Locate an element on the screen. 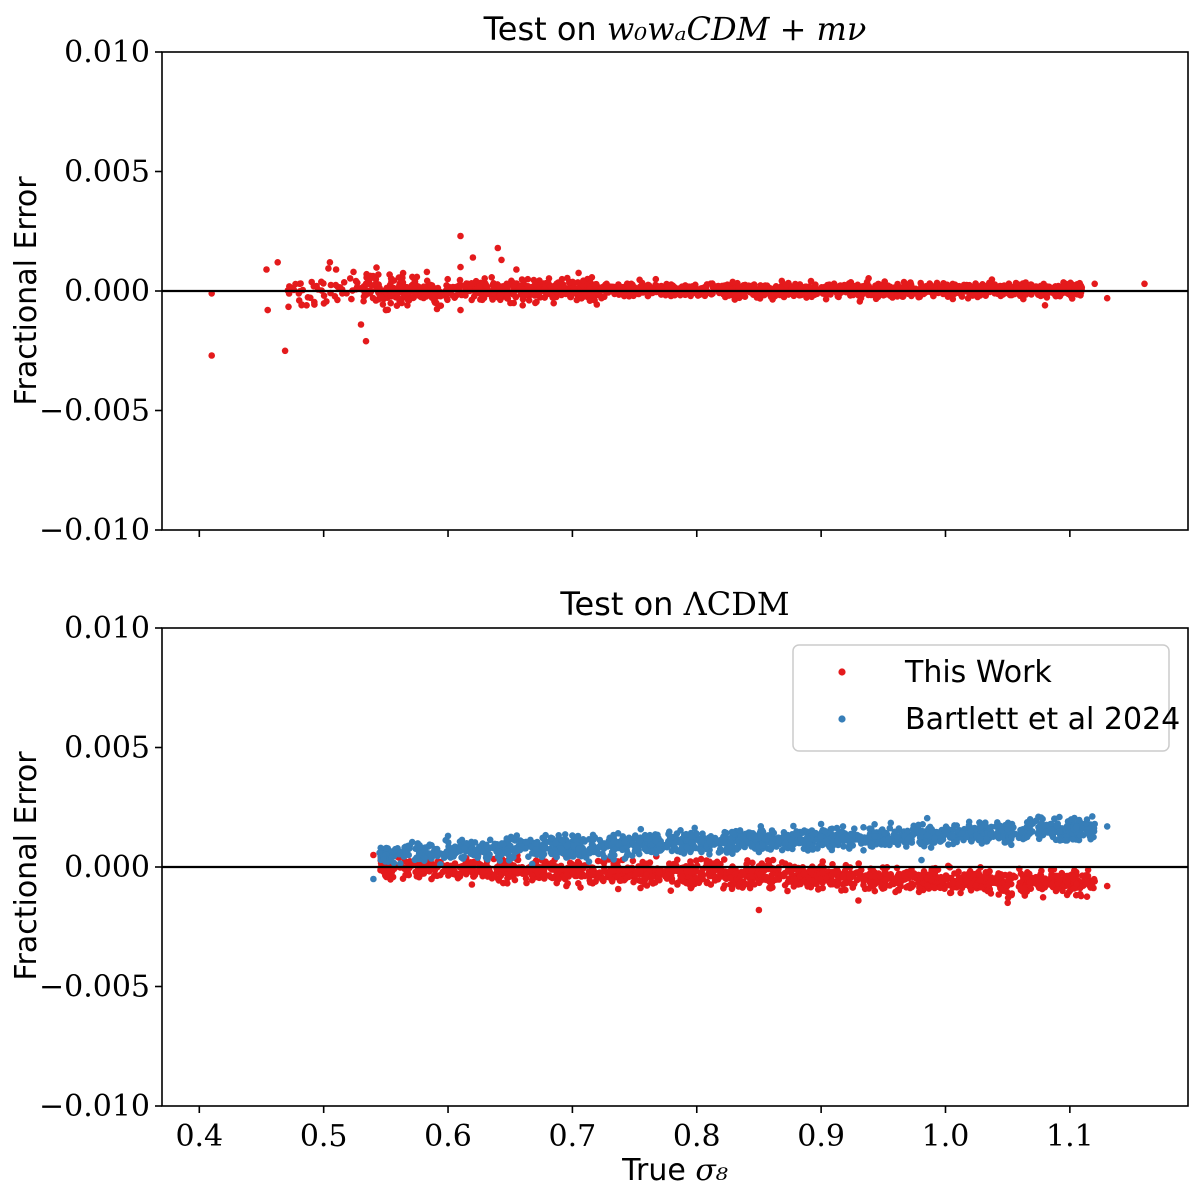 The width and height of the screenshot is (1200, 1200). legend: This Work Bartlett et al 2024 is located at coordinates (986, 698).